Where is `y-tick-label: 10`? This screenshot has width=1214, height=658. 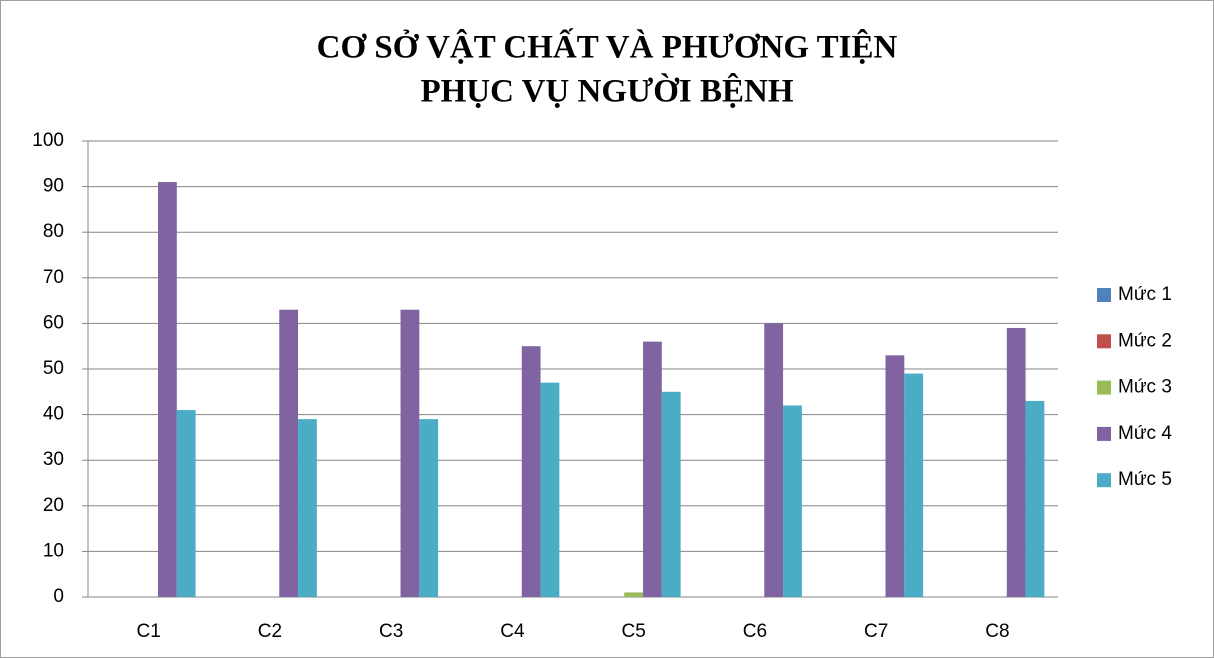 y-tick-label: 10 is located at coordinates (53, 550).